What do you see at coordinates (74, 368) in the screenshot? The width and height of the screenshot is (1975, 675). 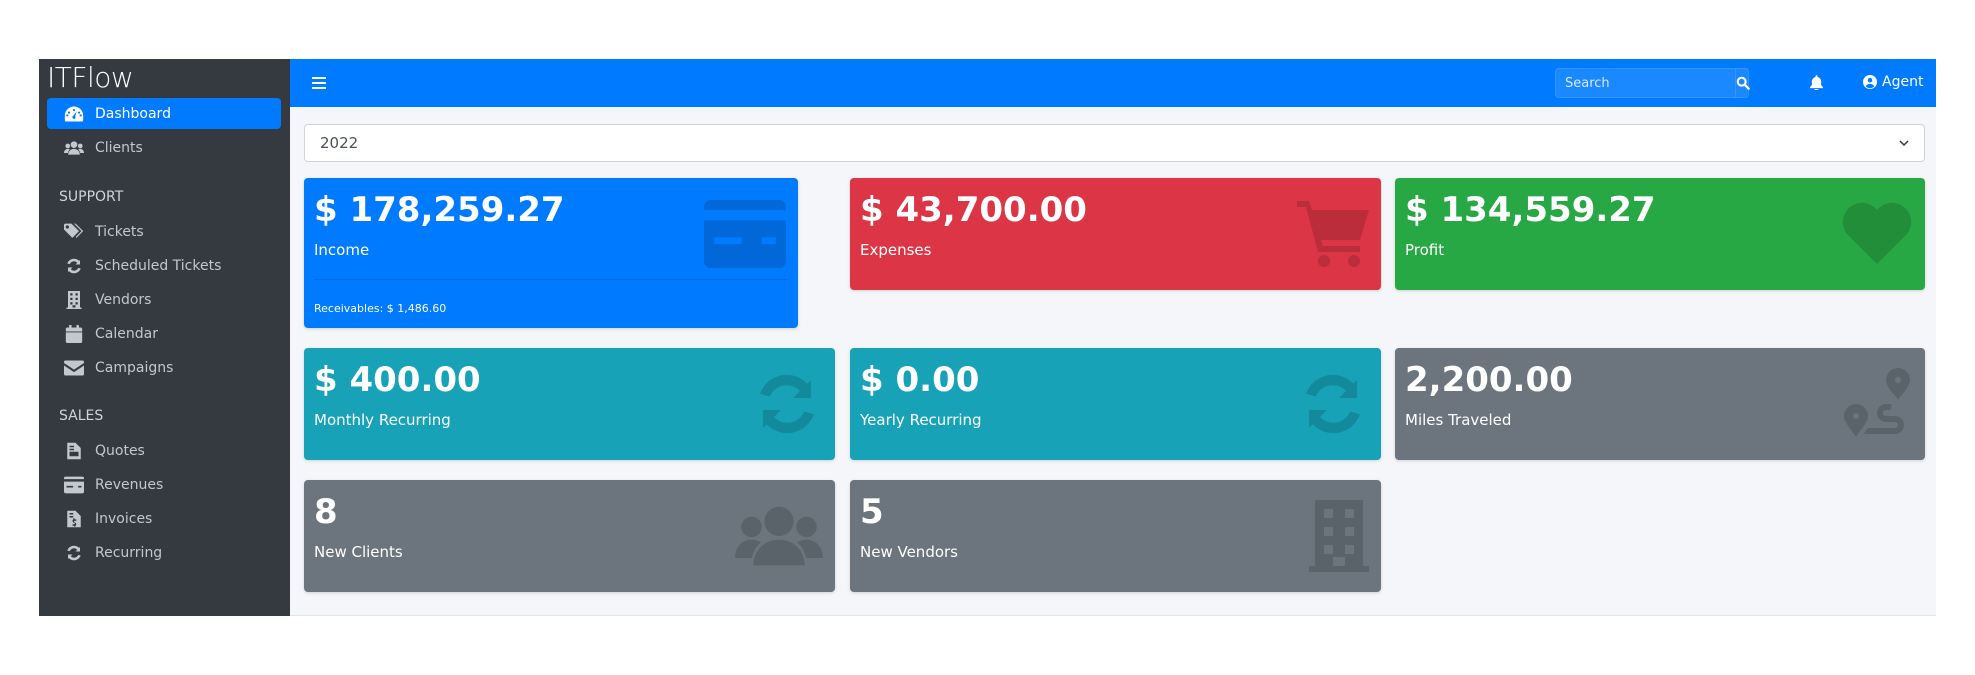 I see `envelope-icon` at bounding box center [74, 368].